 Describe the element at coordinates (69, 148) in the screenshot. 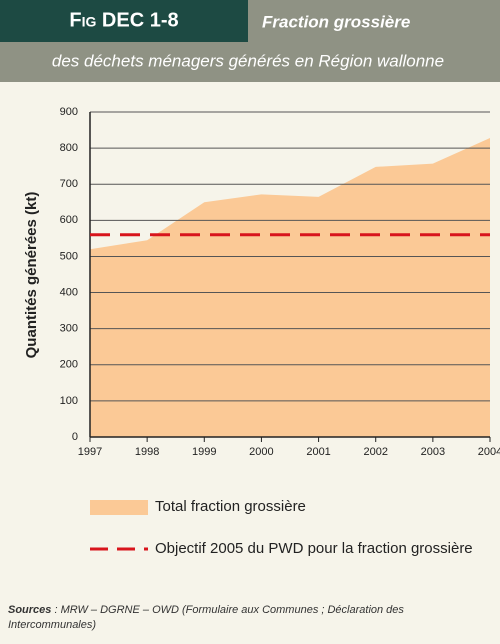

I see `y-tick-label: 800` at that location.